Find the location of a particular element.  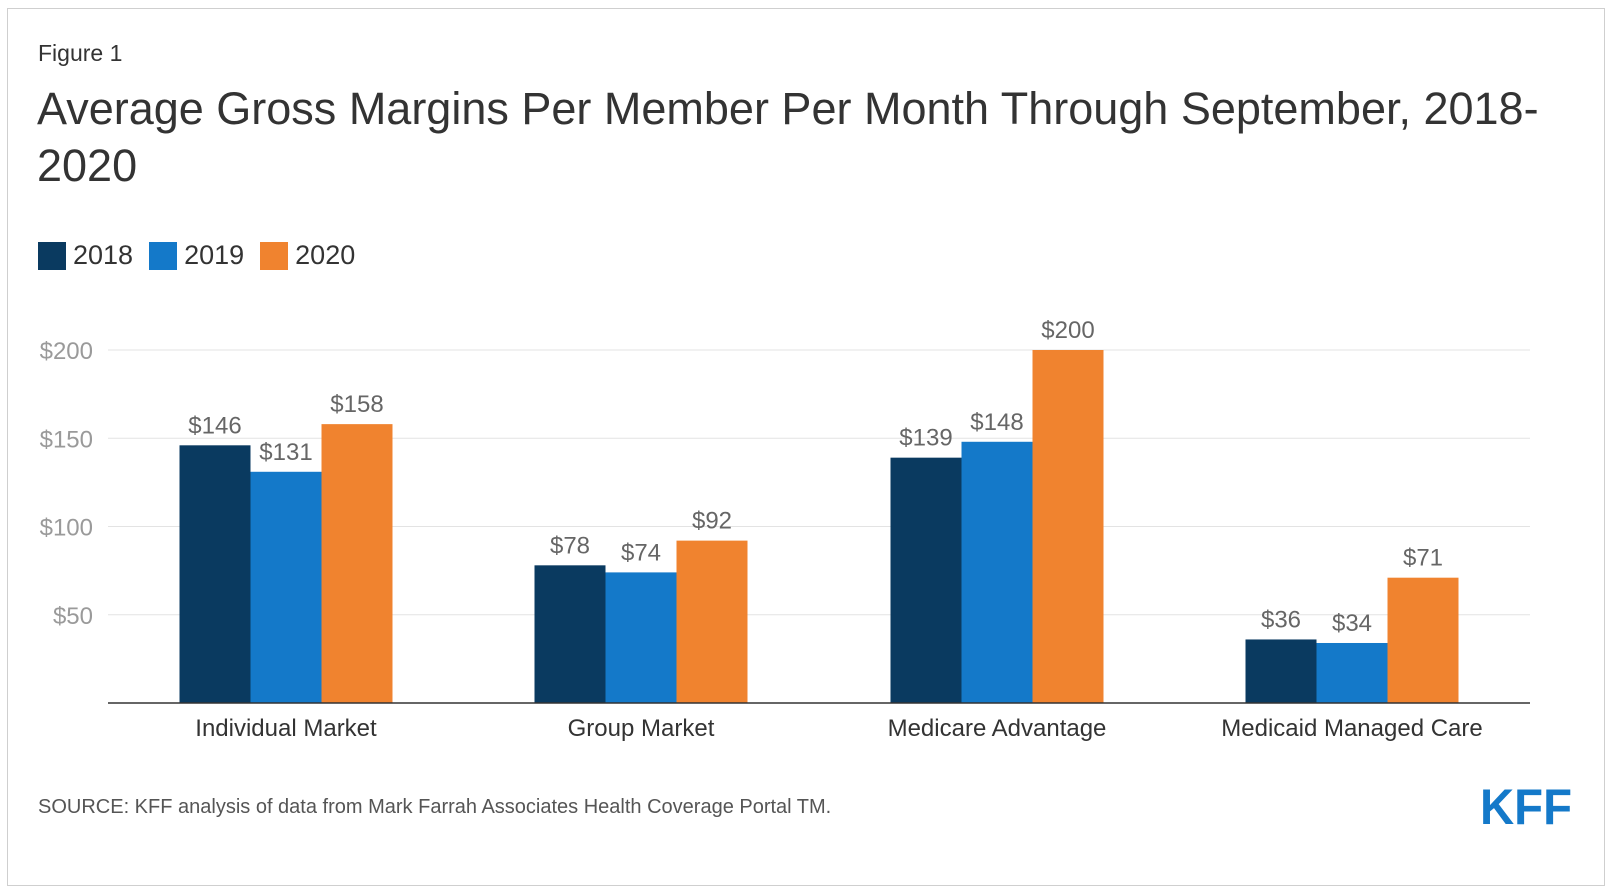

legend-label-2018: 2018 is located at coordinates (103, 255).